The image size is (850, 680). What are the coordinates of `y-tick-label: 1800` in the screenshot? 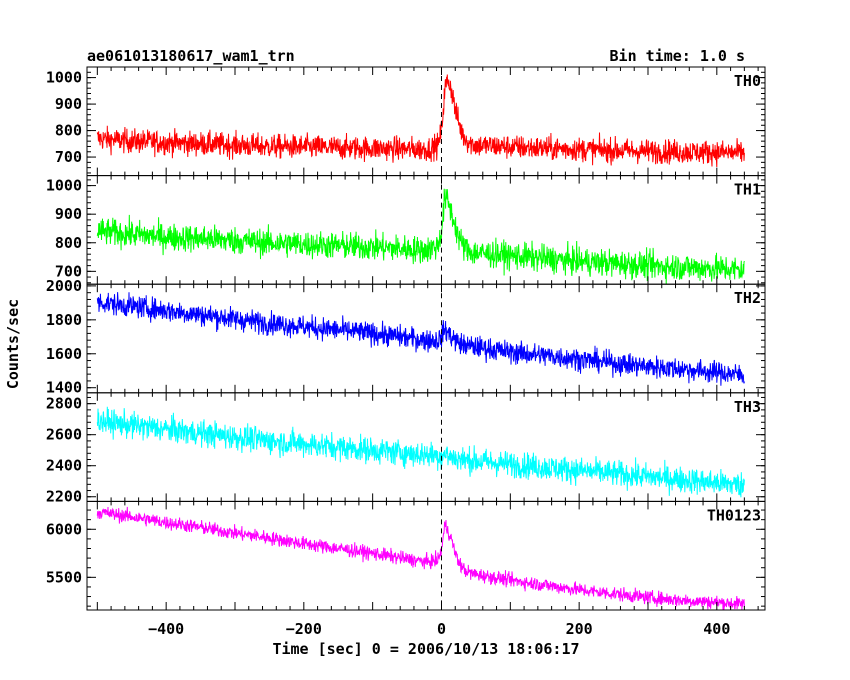 It's located at (64, 320).